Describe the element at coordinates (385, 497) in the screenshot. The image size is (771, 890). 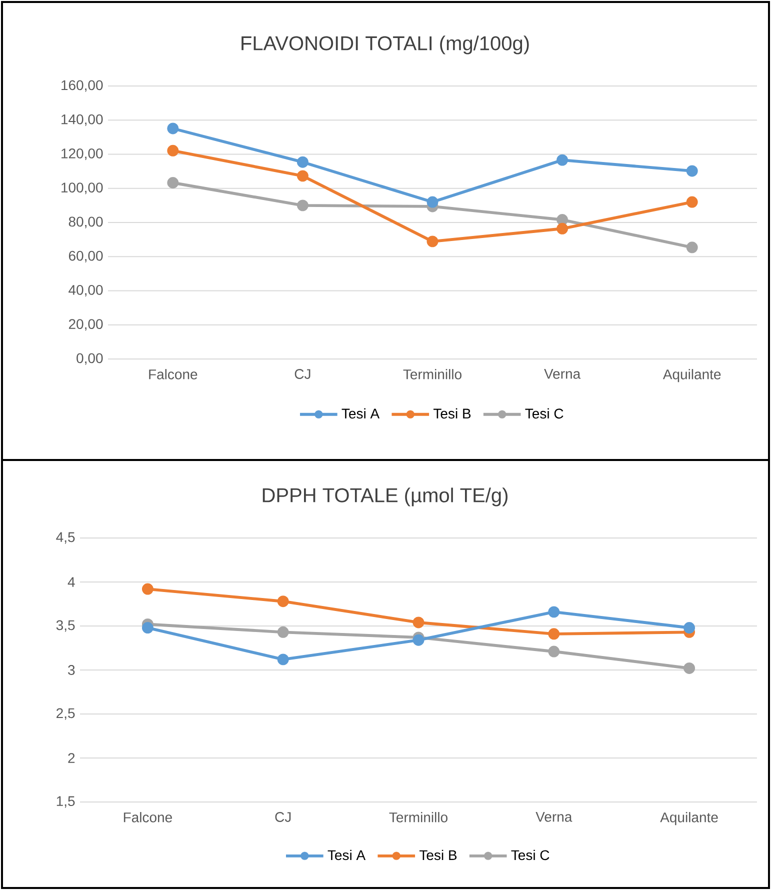
I see `chart-title: DPPH TOTALE (µmol TE/g)` at that location.